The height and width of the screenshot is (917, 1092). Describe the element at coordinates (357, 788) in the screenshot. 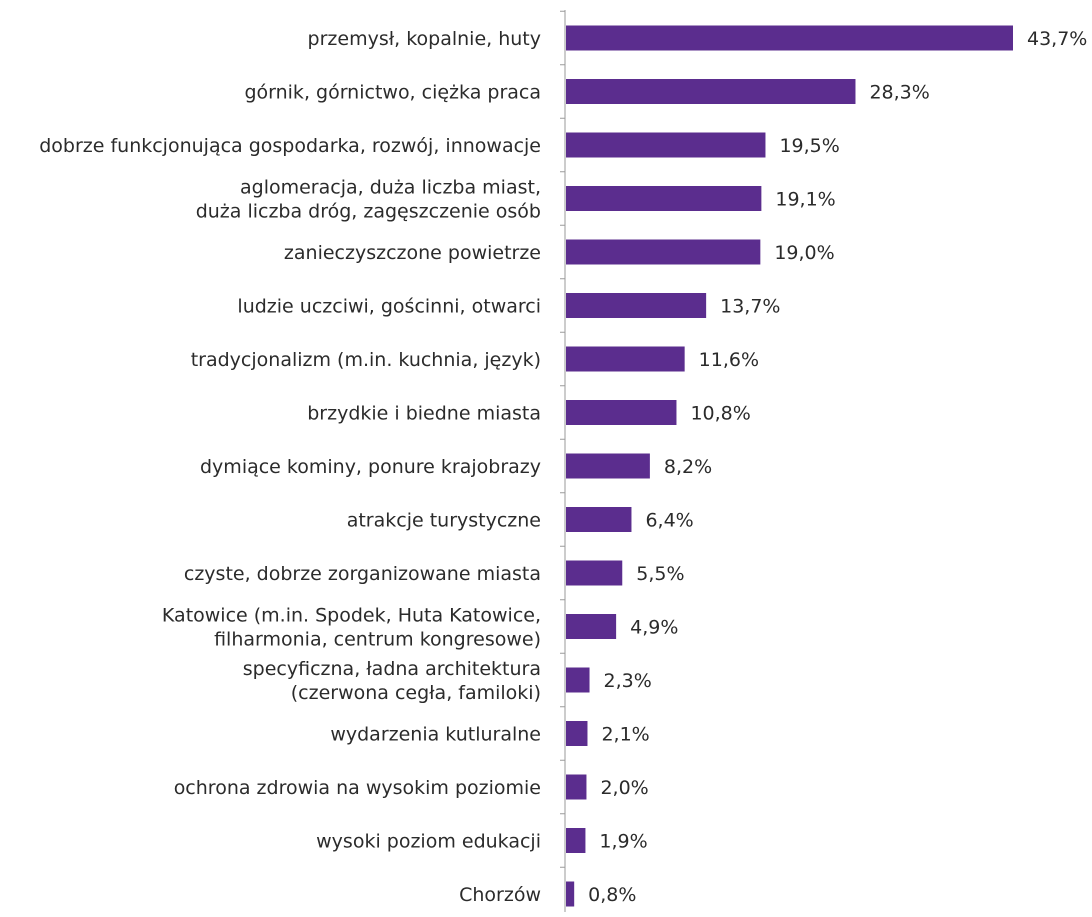

I see `category-label: ochrona zdrowia na wysokim poziomie` at that location.